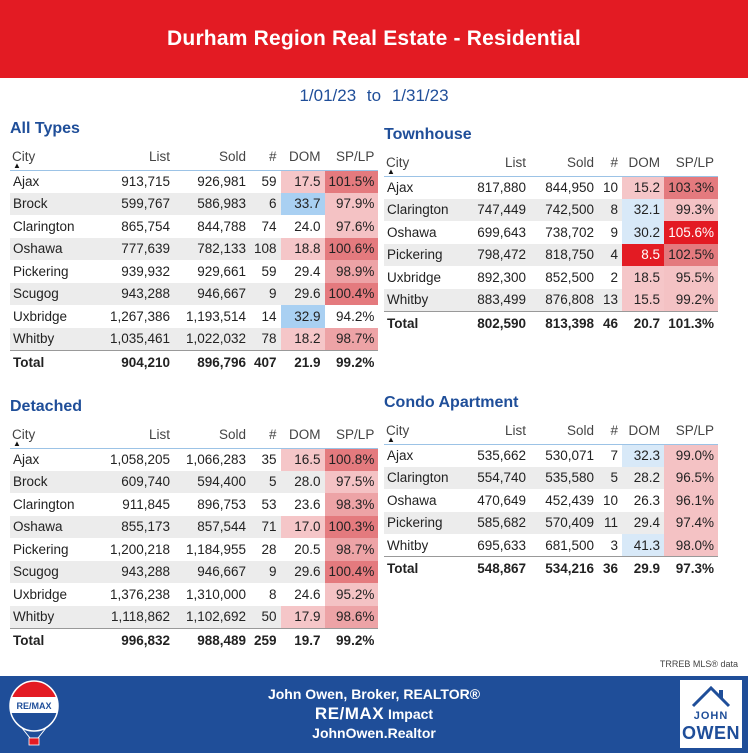 Image resolution: width=748 pixels, height=753 pixels. I want to click on cell-city: Scugog, so click(48, 293).